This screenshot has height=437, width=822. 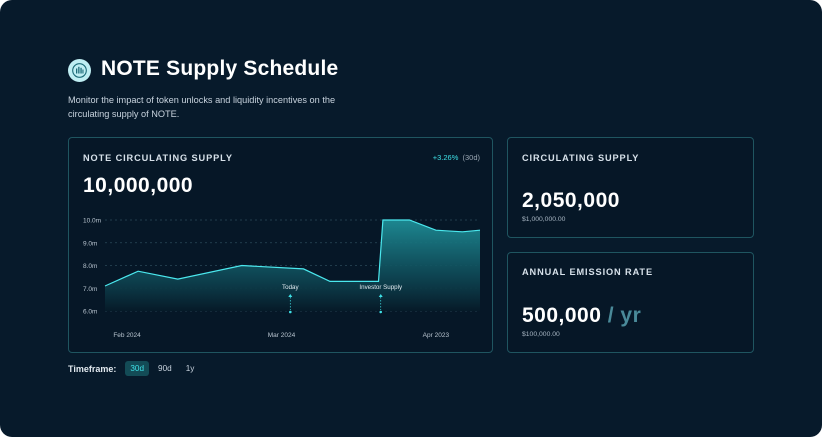 I want to click on emission-rate-number: 500,000, so click(x=562, y=315).